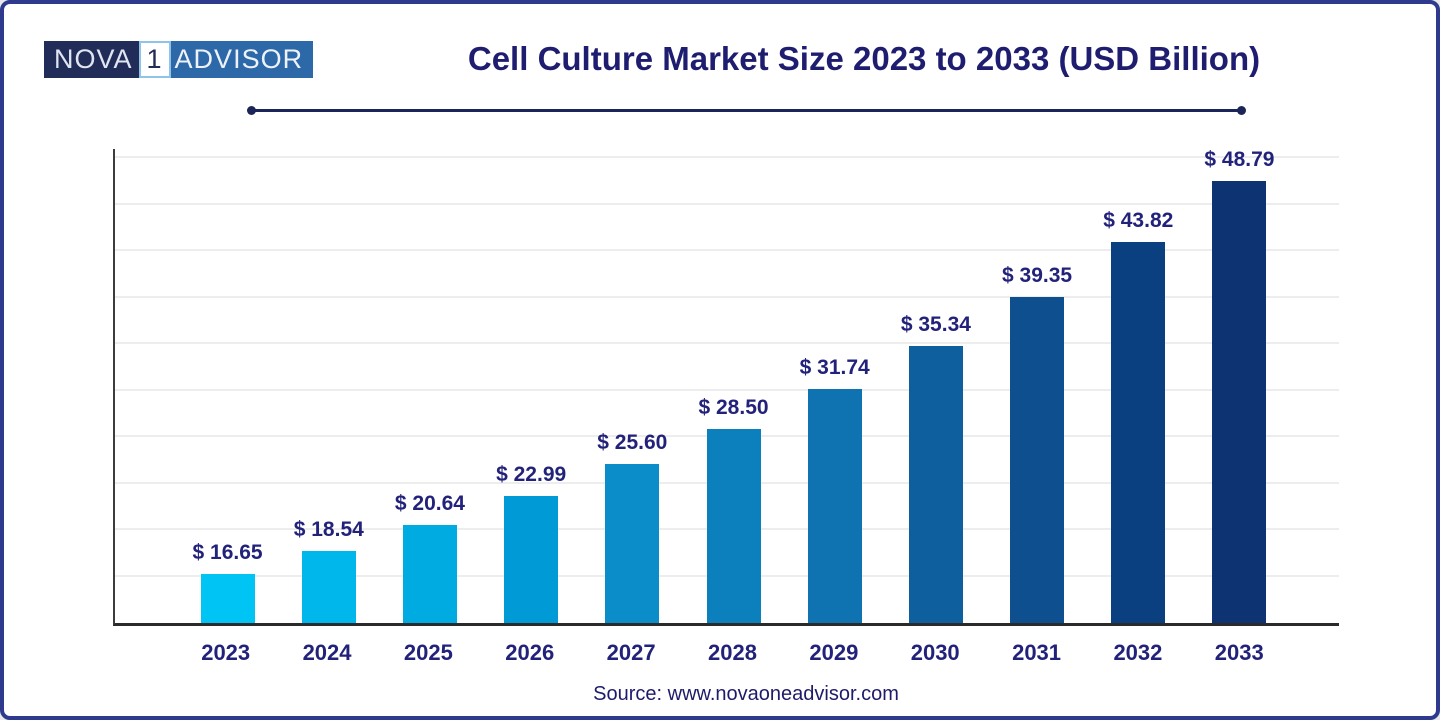 The width and height of the screenshot is (1440, 720). I want to click on bar-column-2030: $ 35.34, so click(935, 468).